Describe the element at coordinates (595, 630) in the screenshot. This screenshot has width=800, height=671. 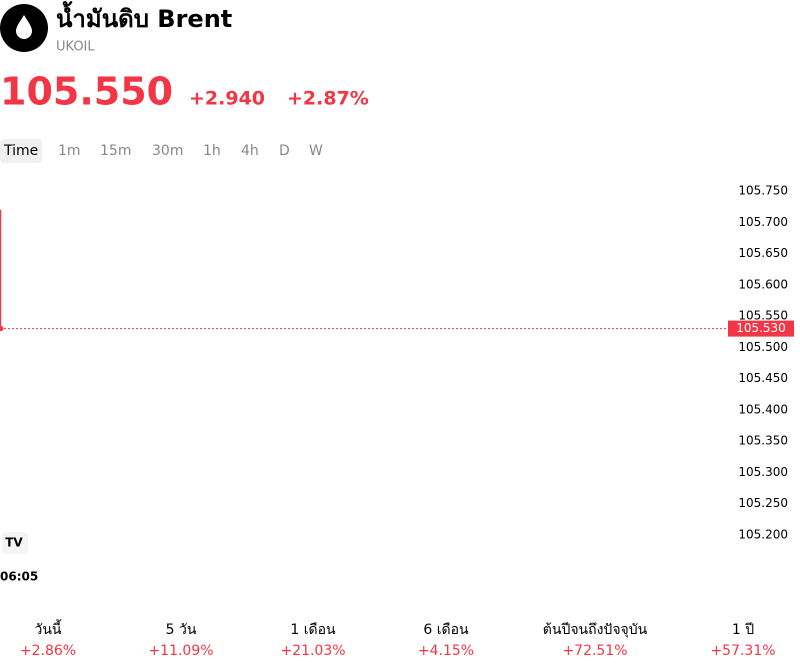
I see `perf-label: ต้นปีจนถึงปัจจุบัน` at that location.